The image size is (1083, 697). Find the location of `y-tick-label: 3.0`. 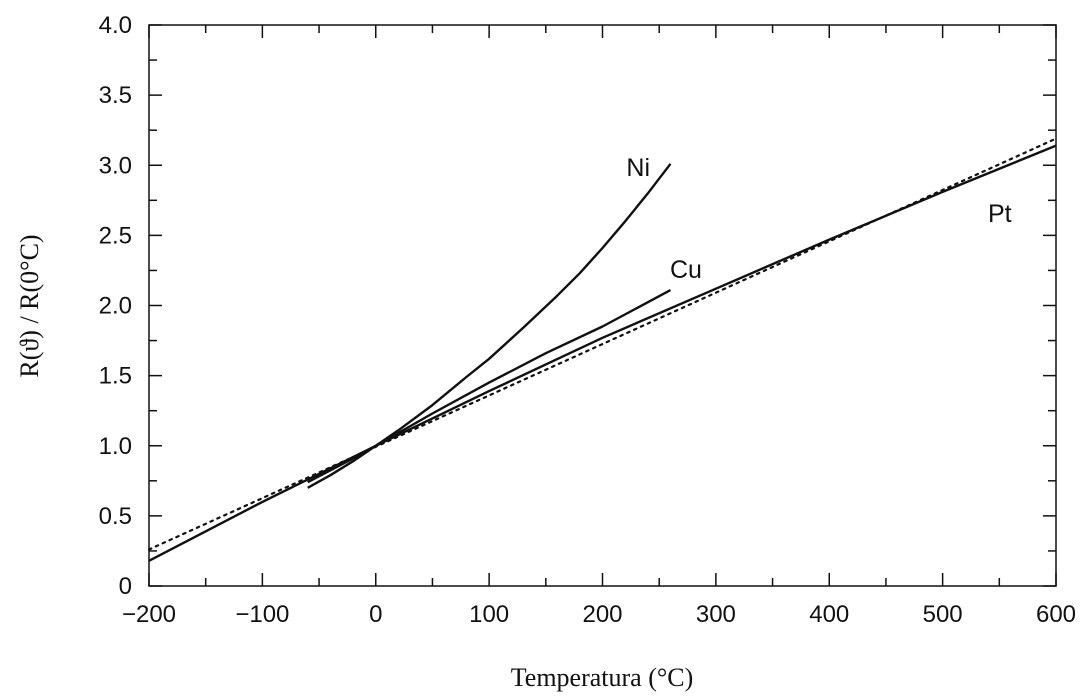

y-tick-label: 3.0 is located at coordinates (115, 165).